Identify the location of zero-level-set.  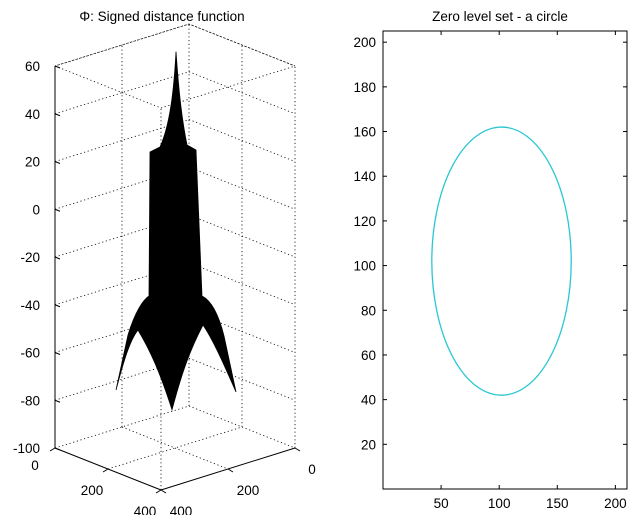
(501, 261).